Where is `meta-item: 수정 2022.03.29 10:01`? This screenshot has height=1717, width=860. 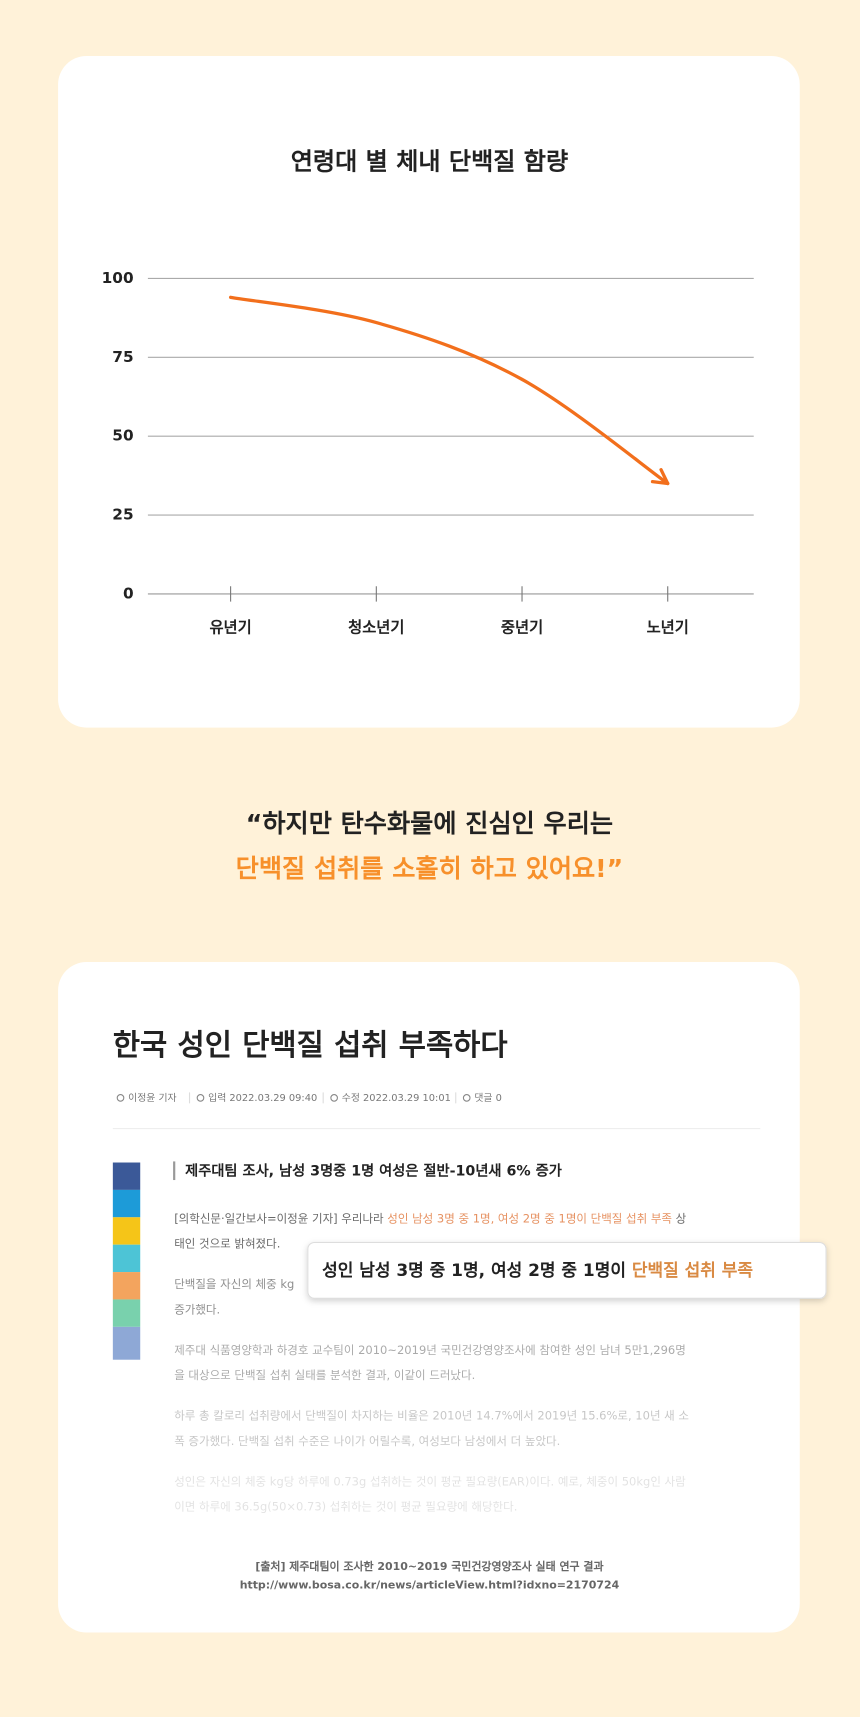
meta-item: 수정 2022.03.29 10:01 is located at coordinates (396, 1098).